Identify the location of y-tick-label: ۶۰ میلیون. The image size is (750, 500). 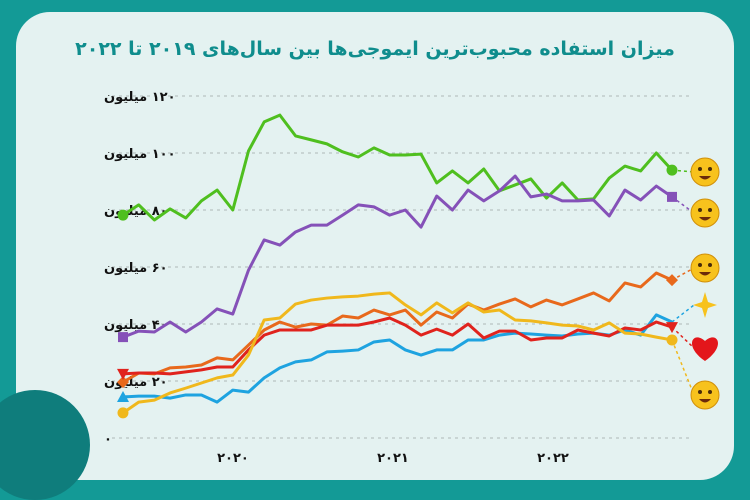
(136, 268).